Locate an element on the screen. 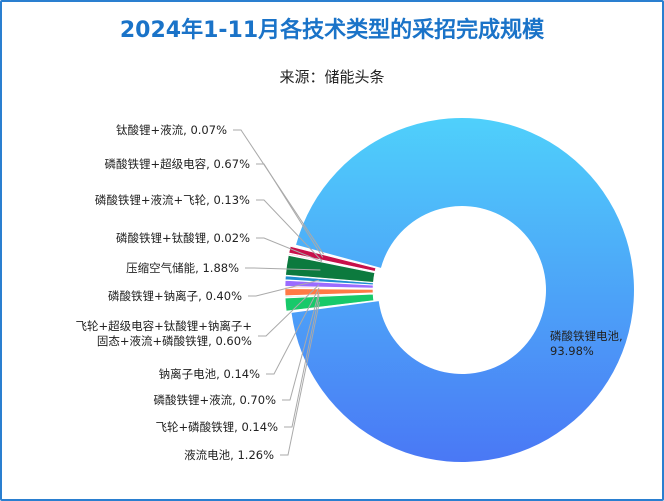 The image size is (664, 501). data-label-line: 磷酸铁锂+钛酸锂, 0.02% is located at coordinates (183, 238).